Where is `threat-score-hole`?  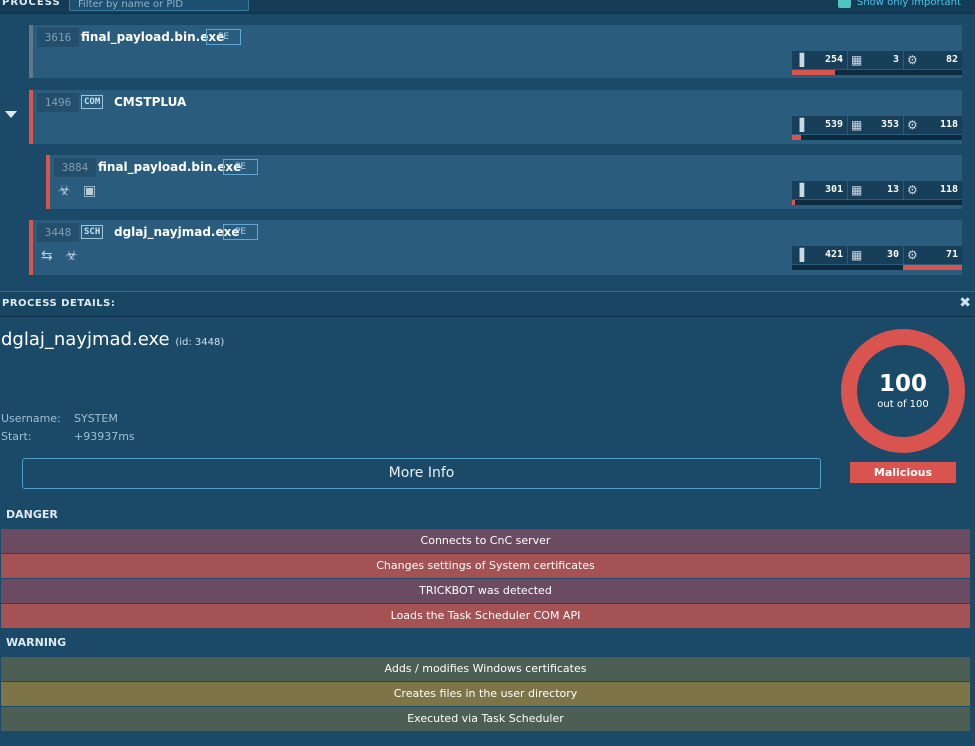 threat-score-hole is located at coordinates (903, 391).